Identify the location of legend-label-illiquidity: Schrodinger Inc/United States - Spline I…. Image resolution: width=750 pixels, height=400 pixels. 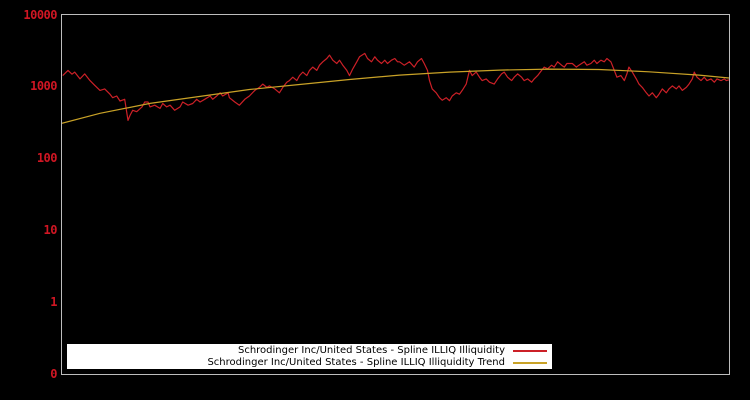
(371, 350).